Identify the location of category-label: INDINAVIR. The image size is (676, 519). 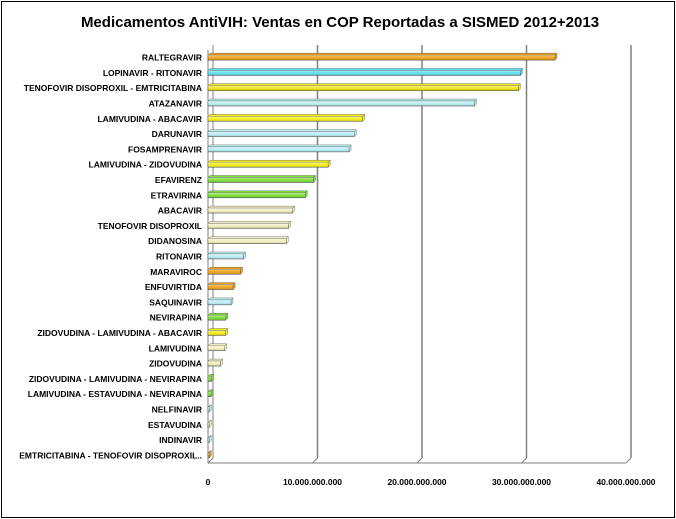
(180, 440).